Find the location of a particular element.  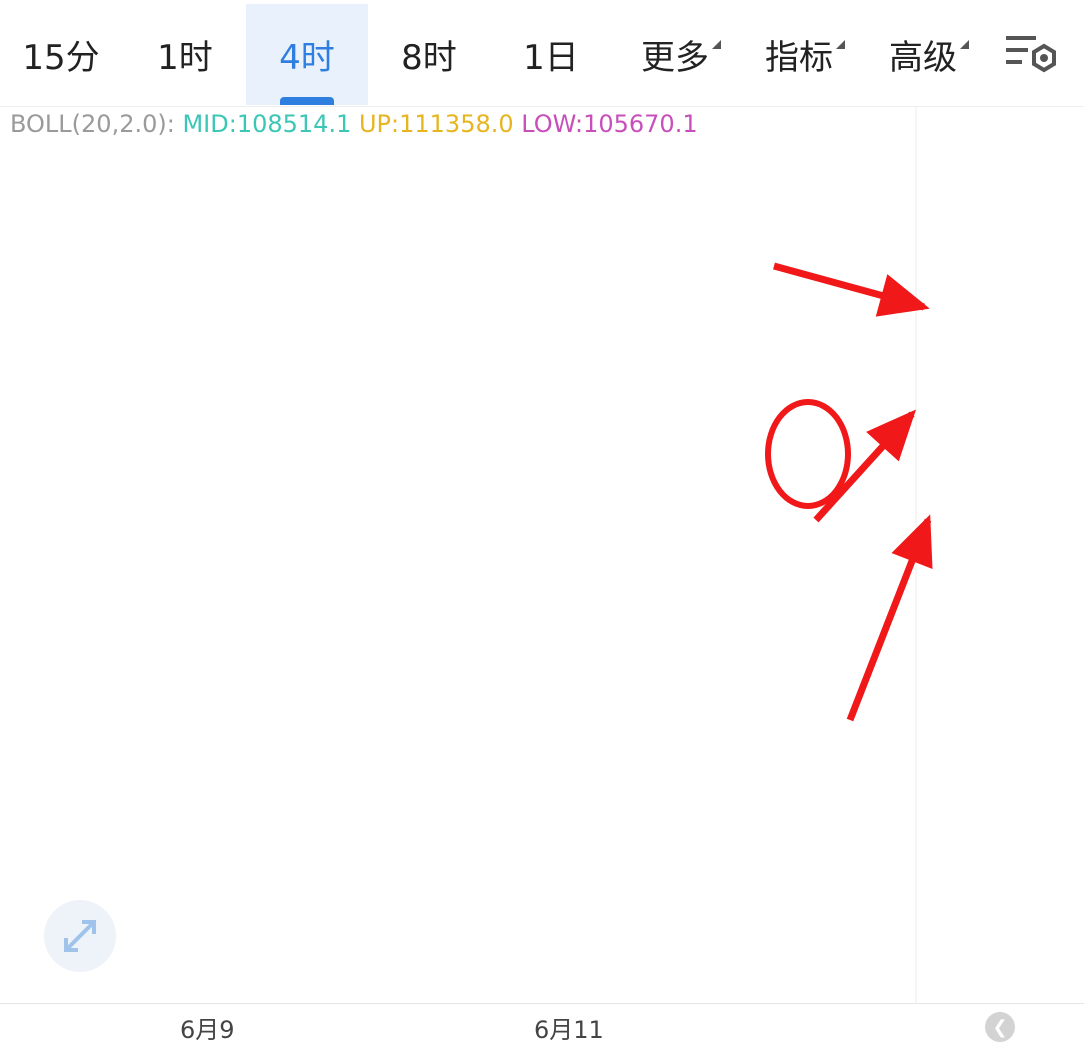

chart-settings-icon is located at coordinates (1032, 54).